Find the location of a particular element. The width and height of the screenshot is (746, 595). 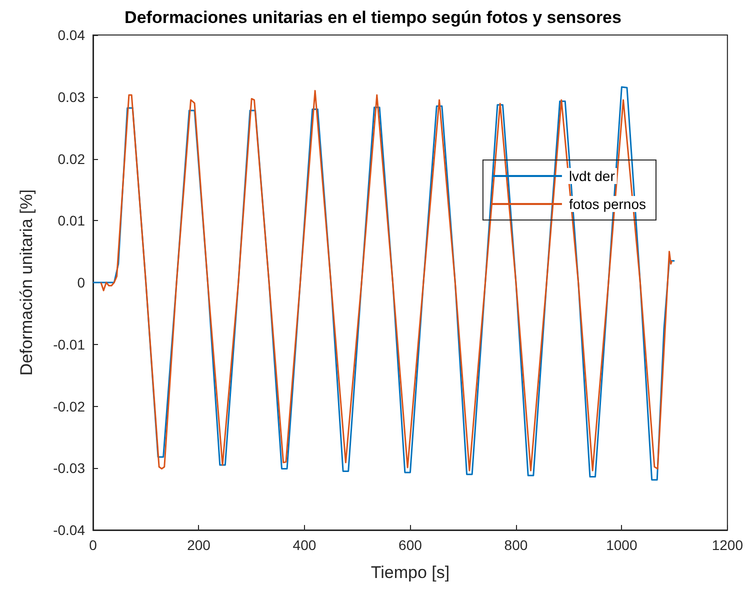

y-tick-label: 0.03 is located at coordinates (72, 96).